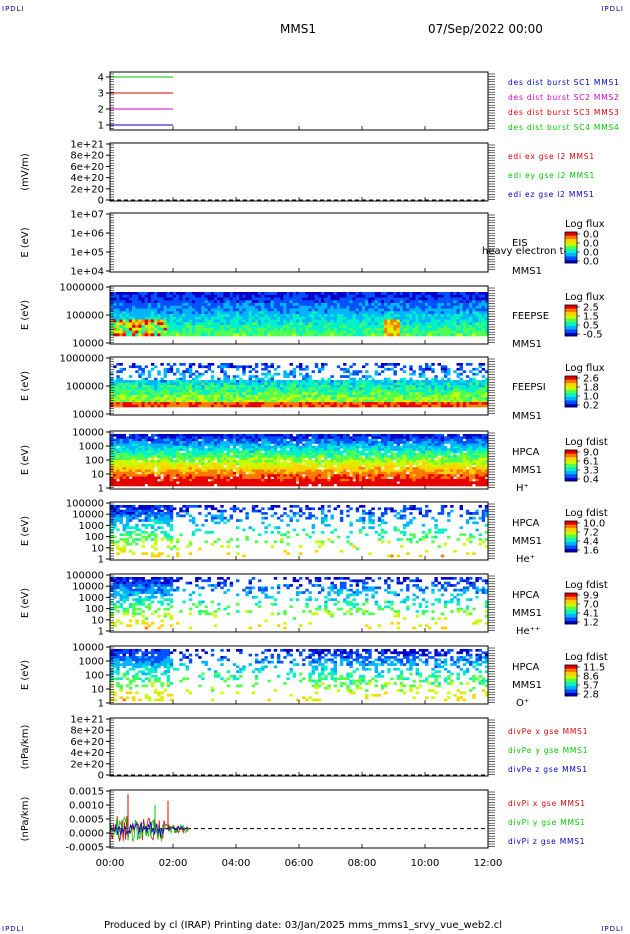 The image size is (630, 934). I want to click on legend-entry: des dist burst SC4 MMS4, so click(564, 127).